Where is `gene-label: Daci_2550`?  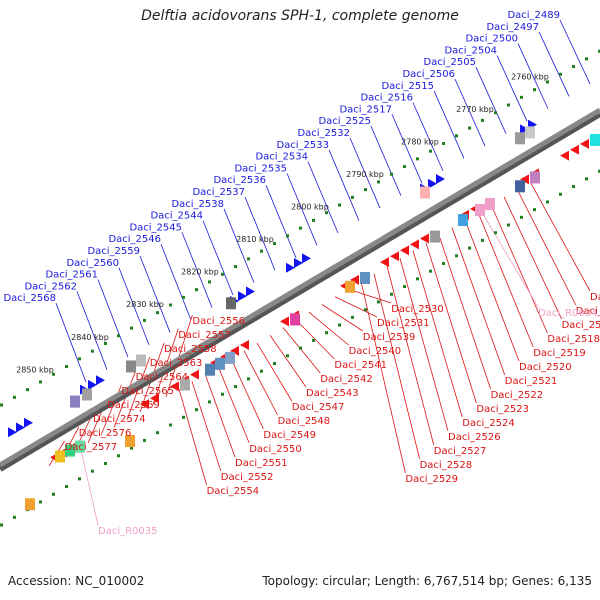
gene-label: Daci_2550 is located at coordinates (275, 449).